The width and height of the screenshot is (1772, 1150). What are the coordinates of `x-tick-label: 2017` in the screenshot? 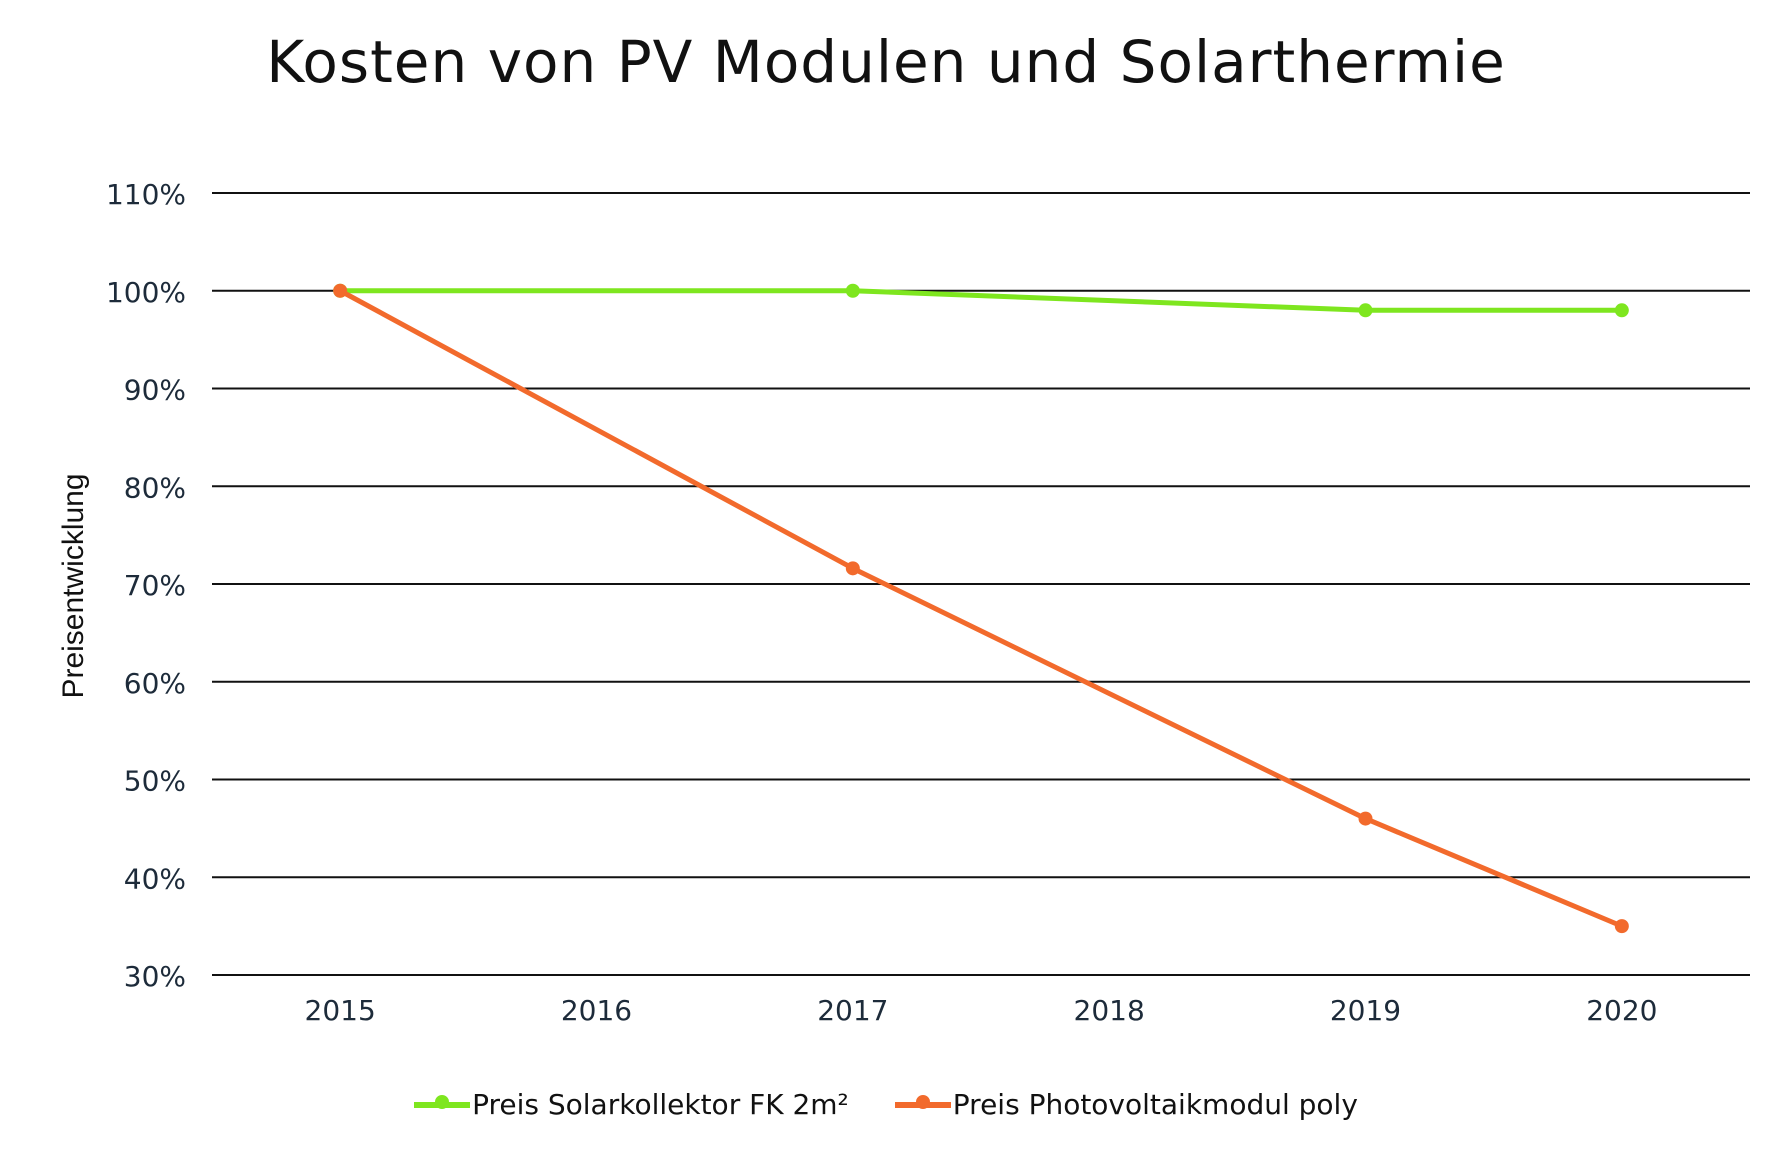 It's located at (852, 1010).